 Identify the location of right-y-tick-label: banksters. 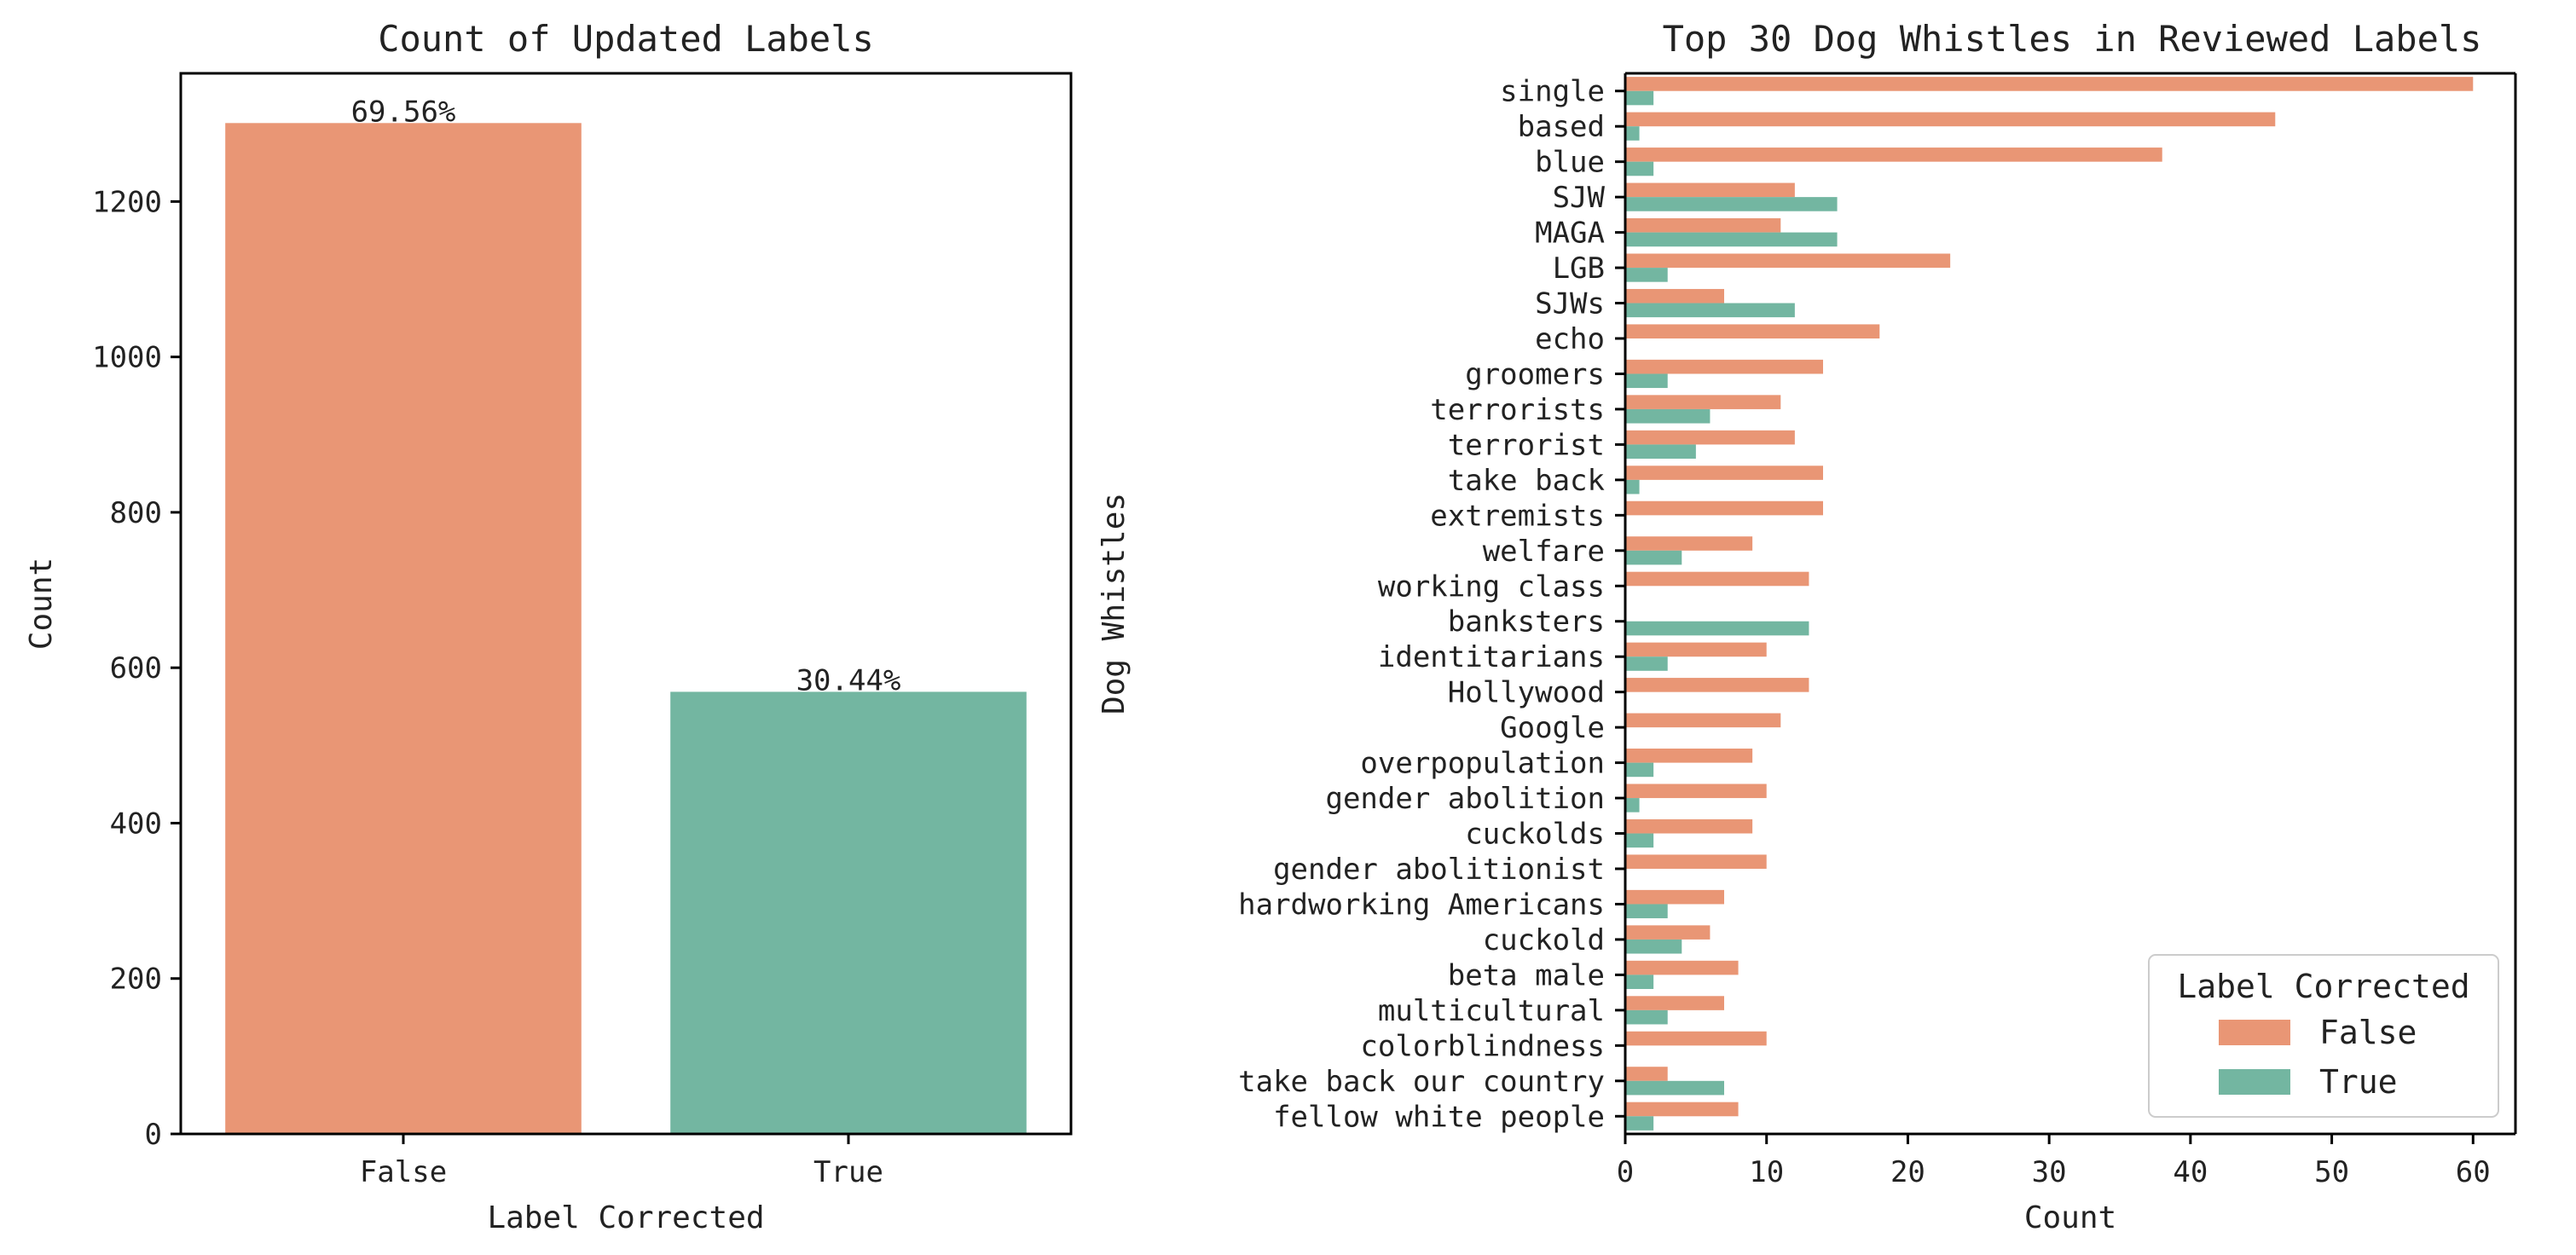
(1527, 622).